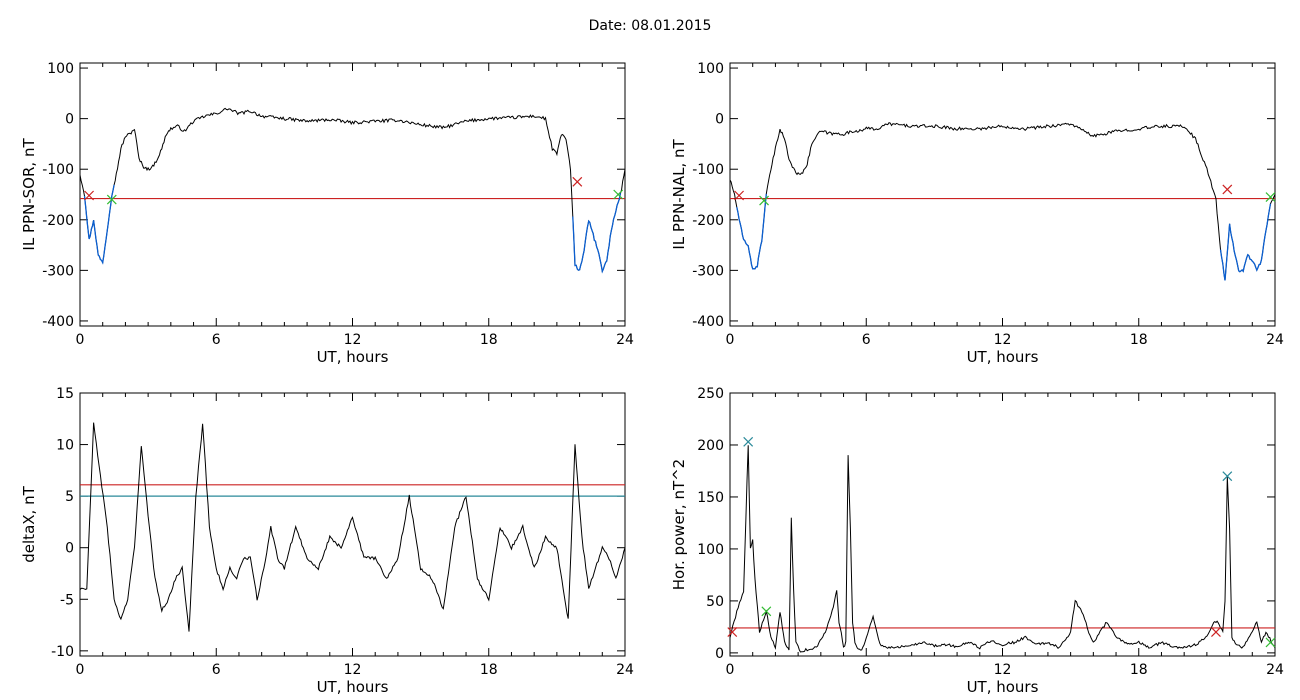 Image resolution: width=1300 pixels, height=700 pixels. What do you see at coordinates (67, 600) in the screenshot?
I see `y-tick-label: -5` at bounding box center [67, 600].